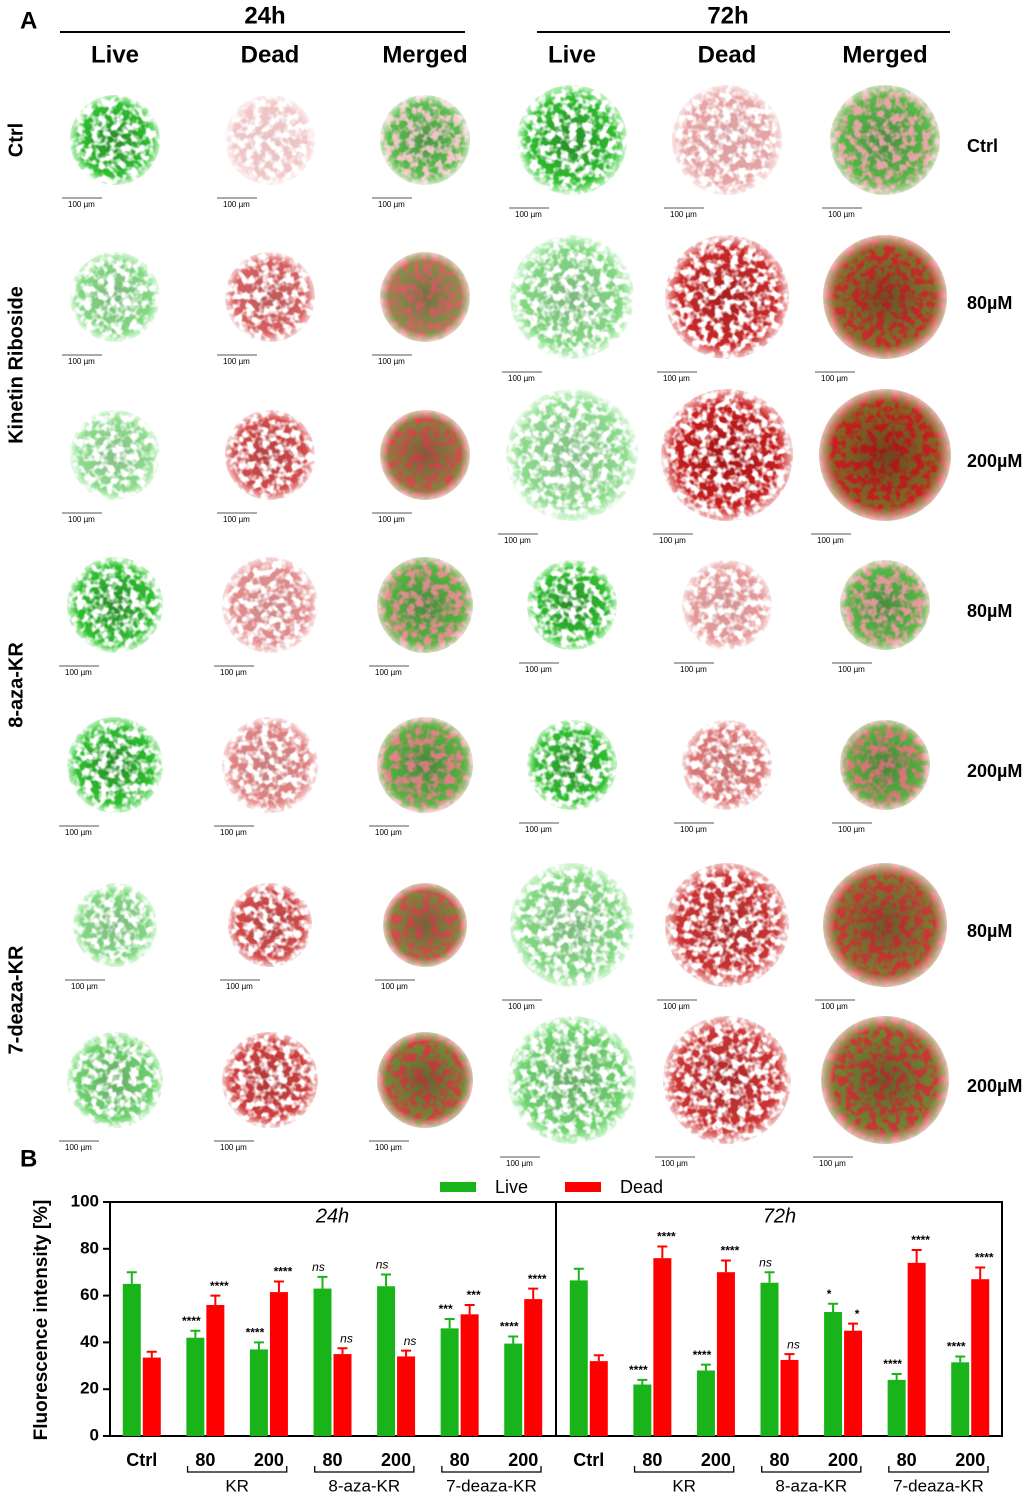 The height and width of the screenshot is (1509, 1030). What do you see at coordinates (446, 1309) in the screenshot?
I see `significance: ***` at bounding box center [446, 1309].